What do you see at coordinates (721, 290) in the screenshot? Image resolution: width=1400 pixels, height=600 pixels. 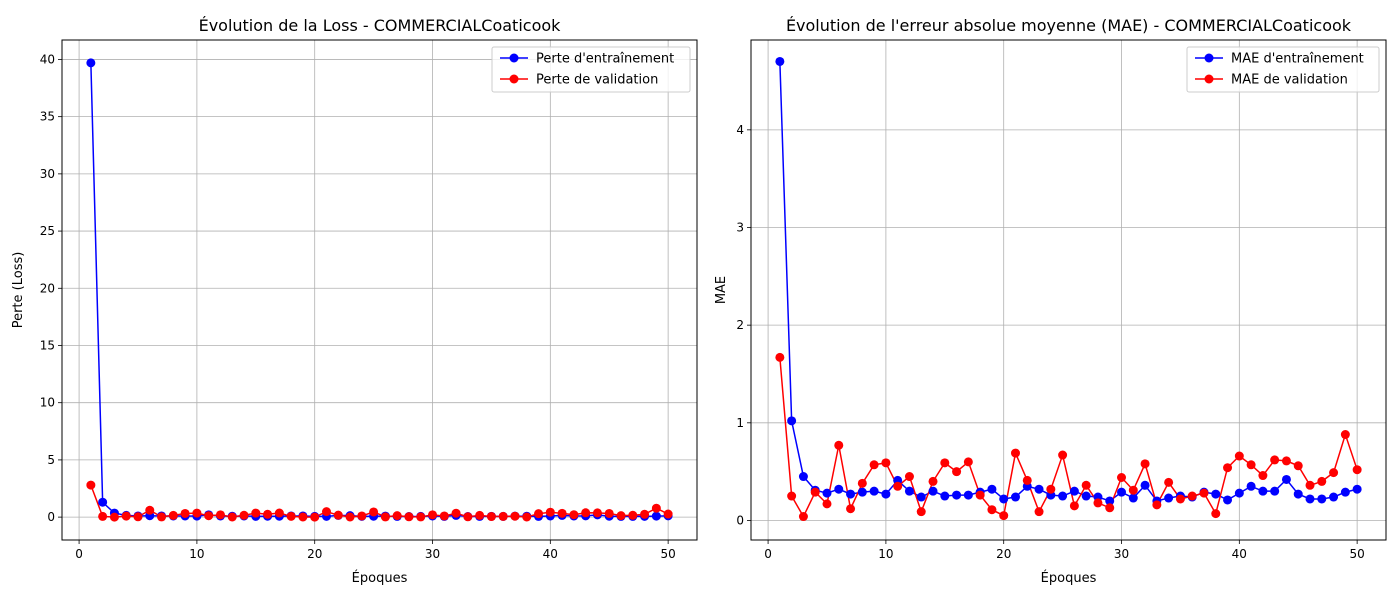 I see `mae-y-axis-label: MAE` at bounding box center [721, 290].